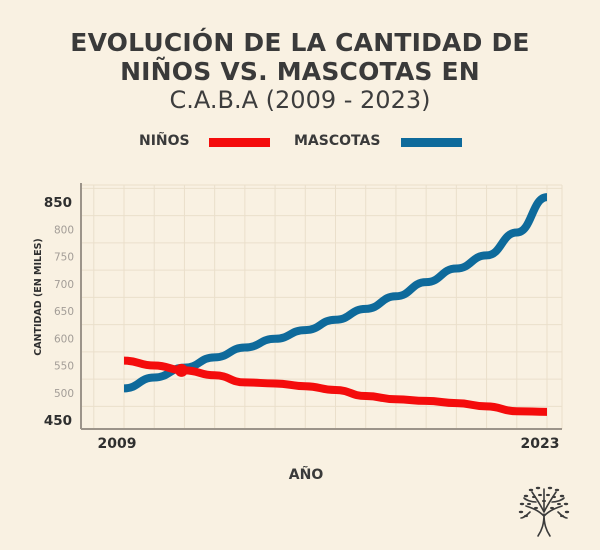 The image size is (600, 550). I want to click on y-tick-label: 700, so click(64, 285).